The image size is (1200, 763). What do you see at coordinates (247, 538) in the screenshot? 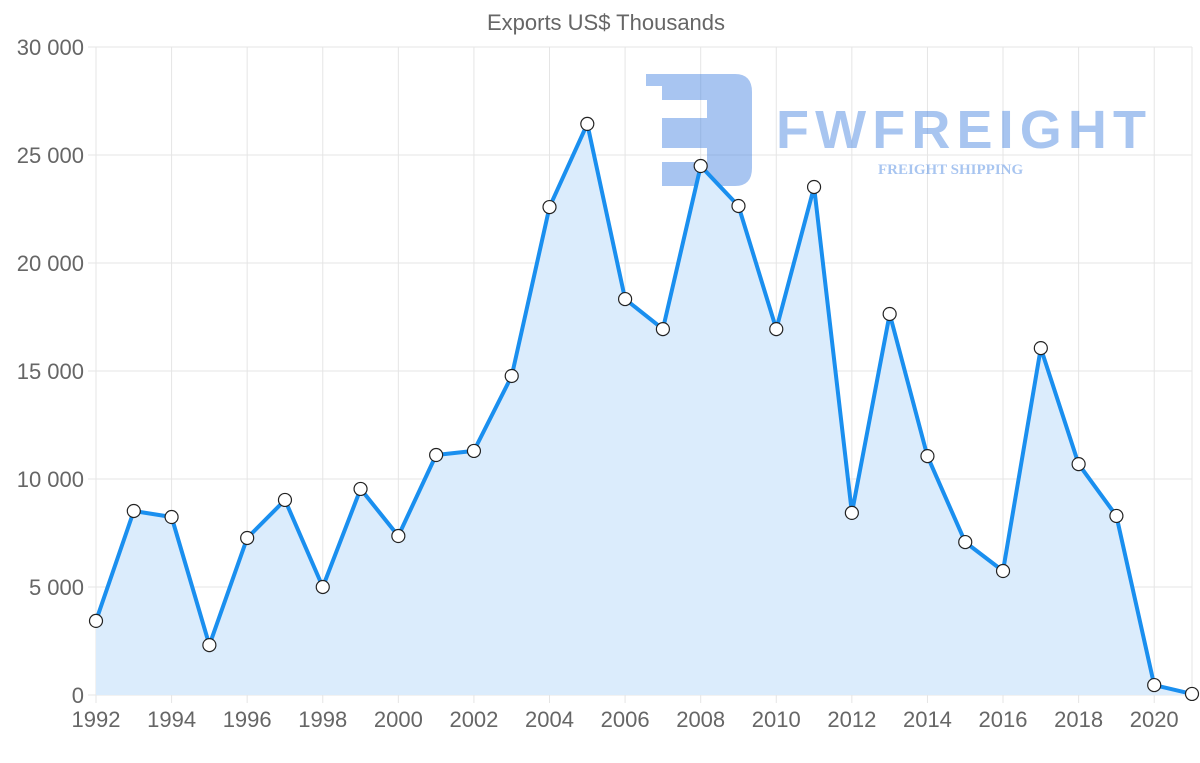
I see `data-point-1996` at bounding box center [247, 538].